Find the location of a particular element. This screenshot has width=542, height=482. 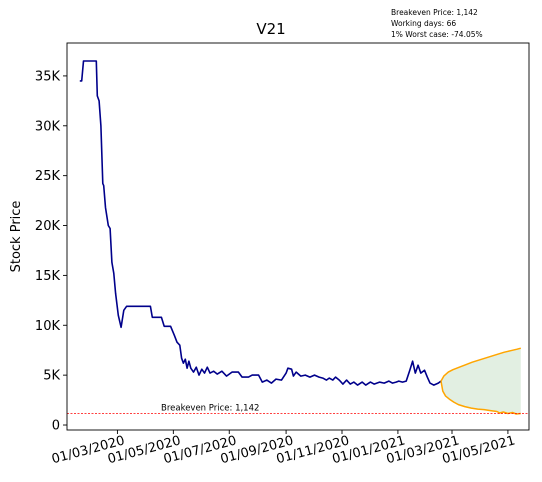

y-tick-label-5: 25K is located at coordinates (48, 176).